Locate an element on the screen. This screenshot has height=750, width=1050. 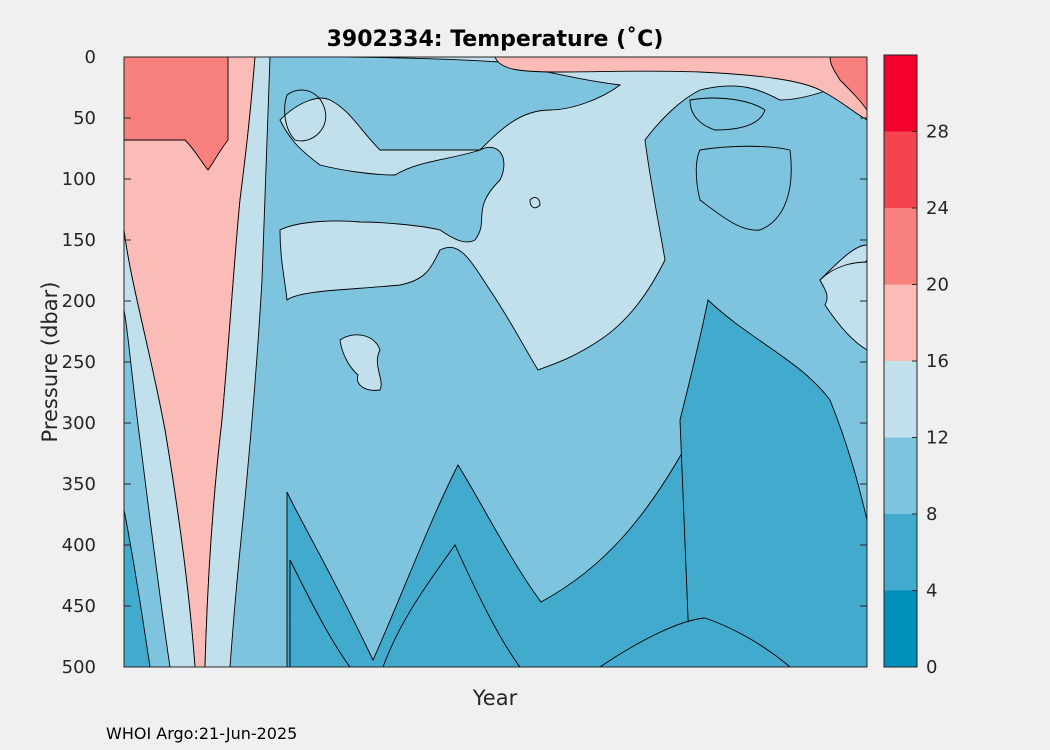
y-tick-label: 150 is located at coordinates (79, 240).